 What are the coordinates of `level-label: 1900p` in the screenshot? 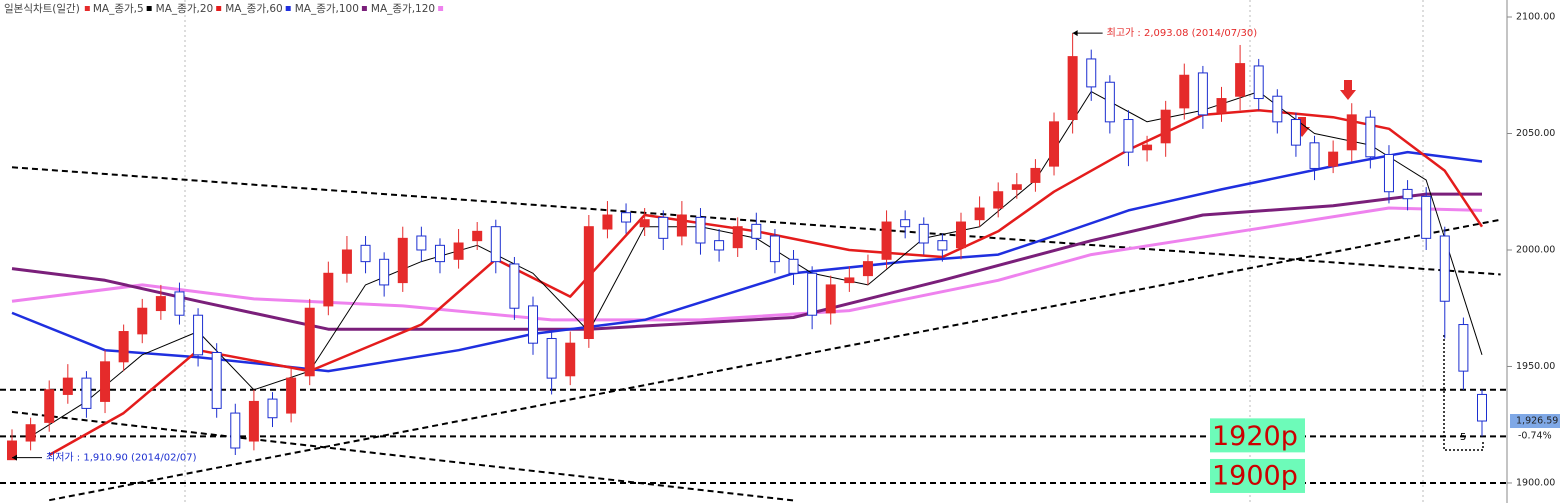 It's located at (1255, 475).